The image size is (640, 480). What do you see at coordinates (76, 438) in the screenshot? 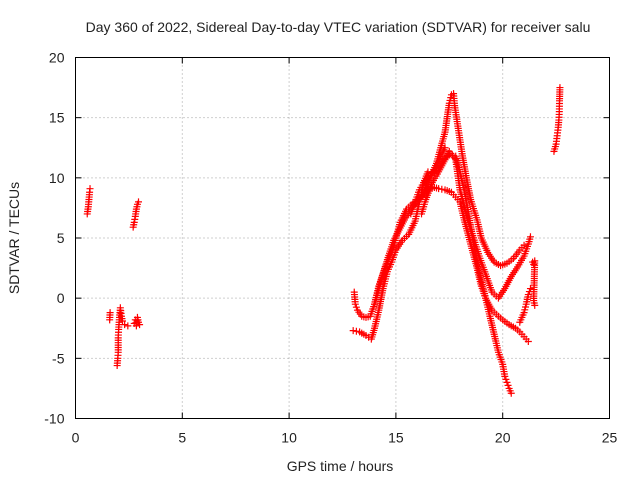
I see `x-tick-label: 0` at bounding box center [76, 438].